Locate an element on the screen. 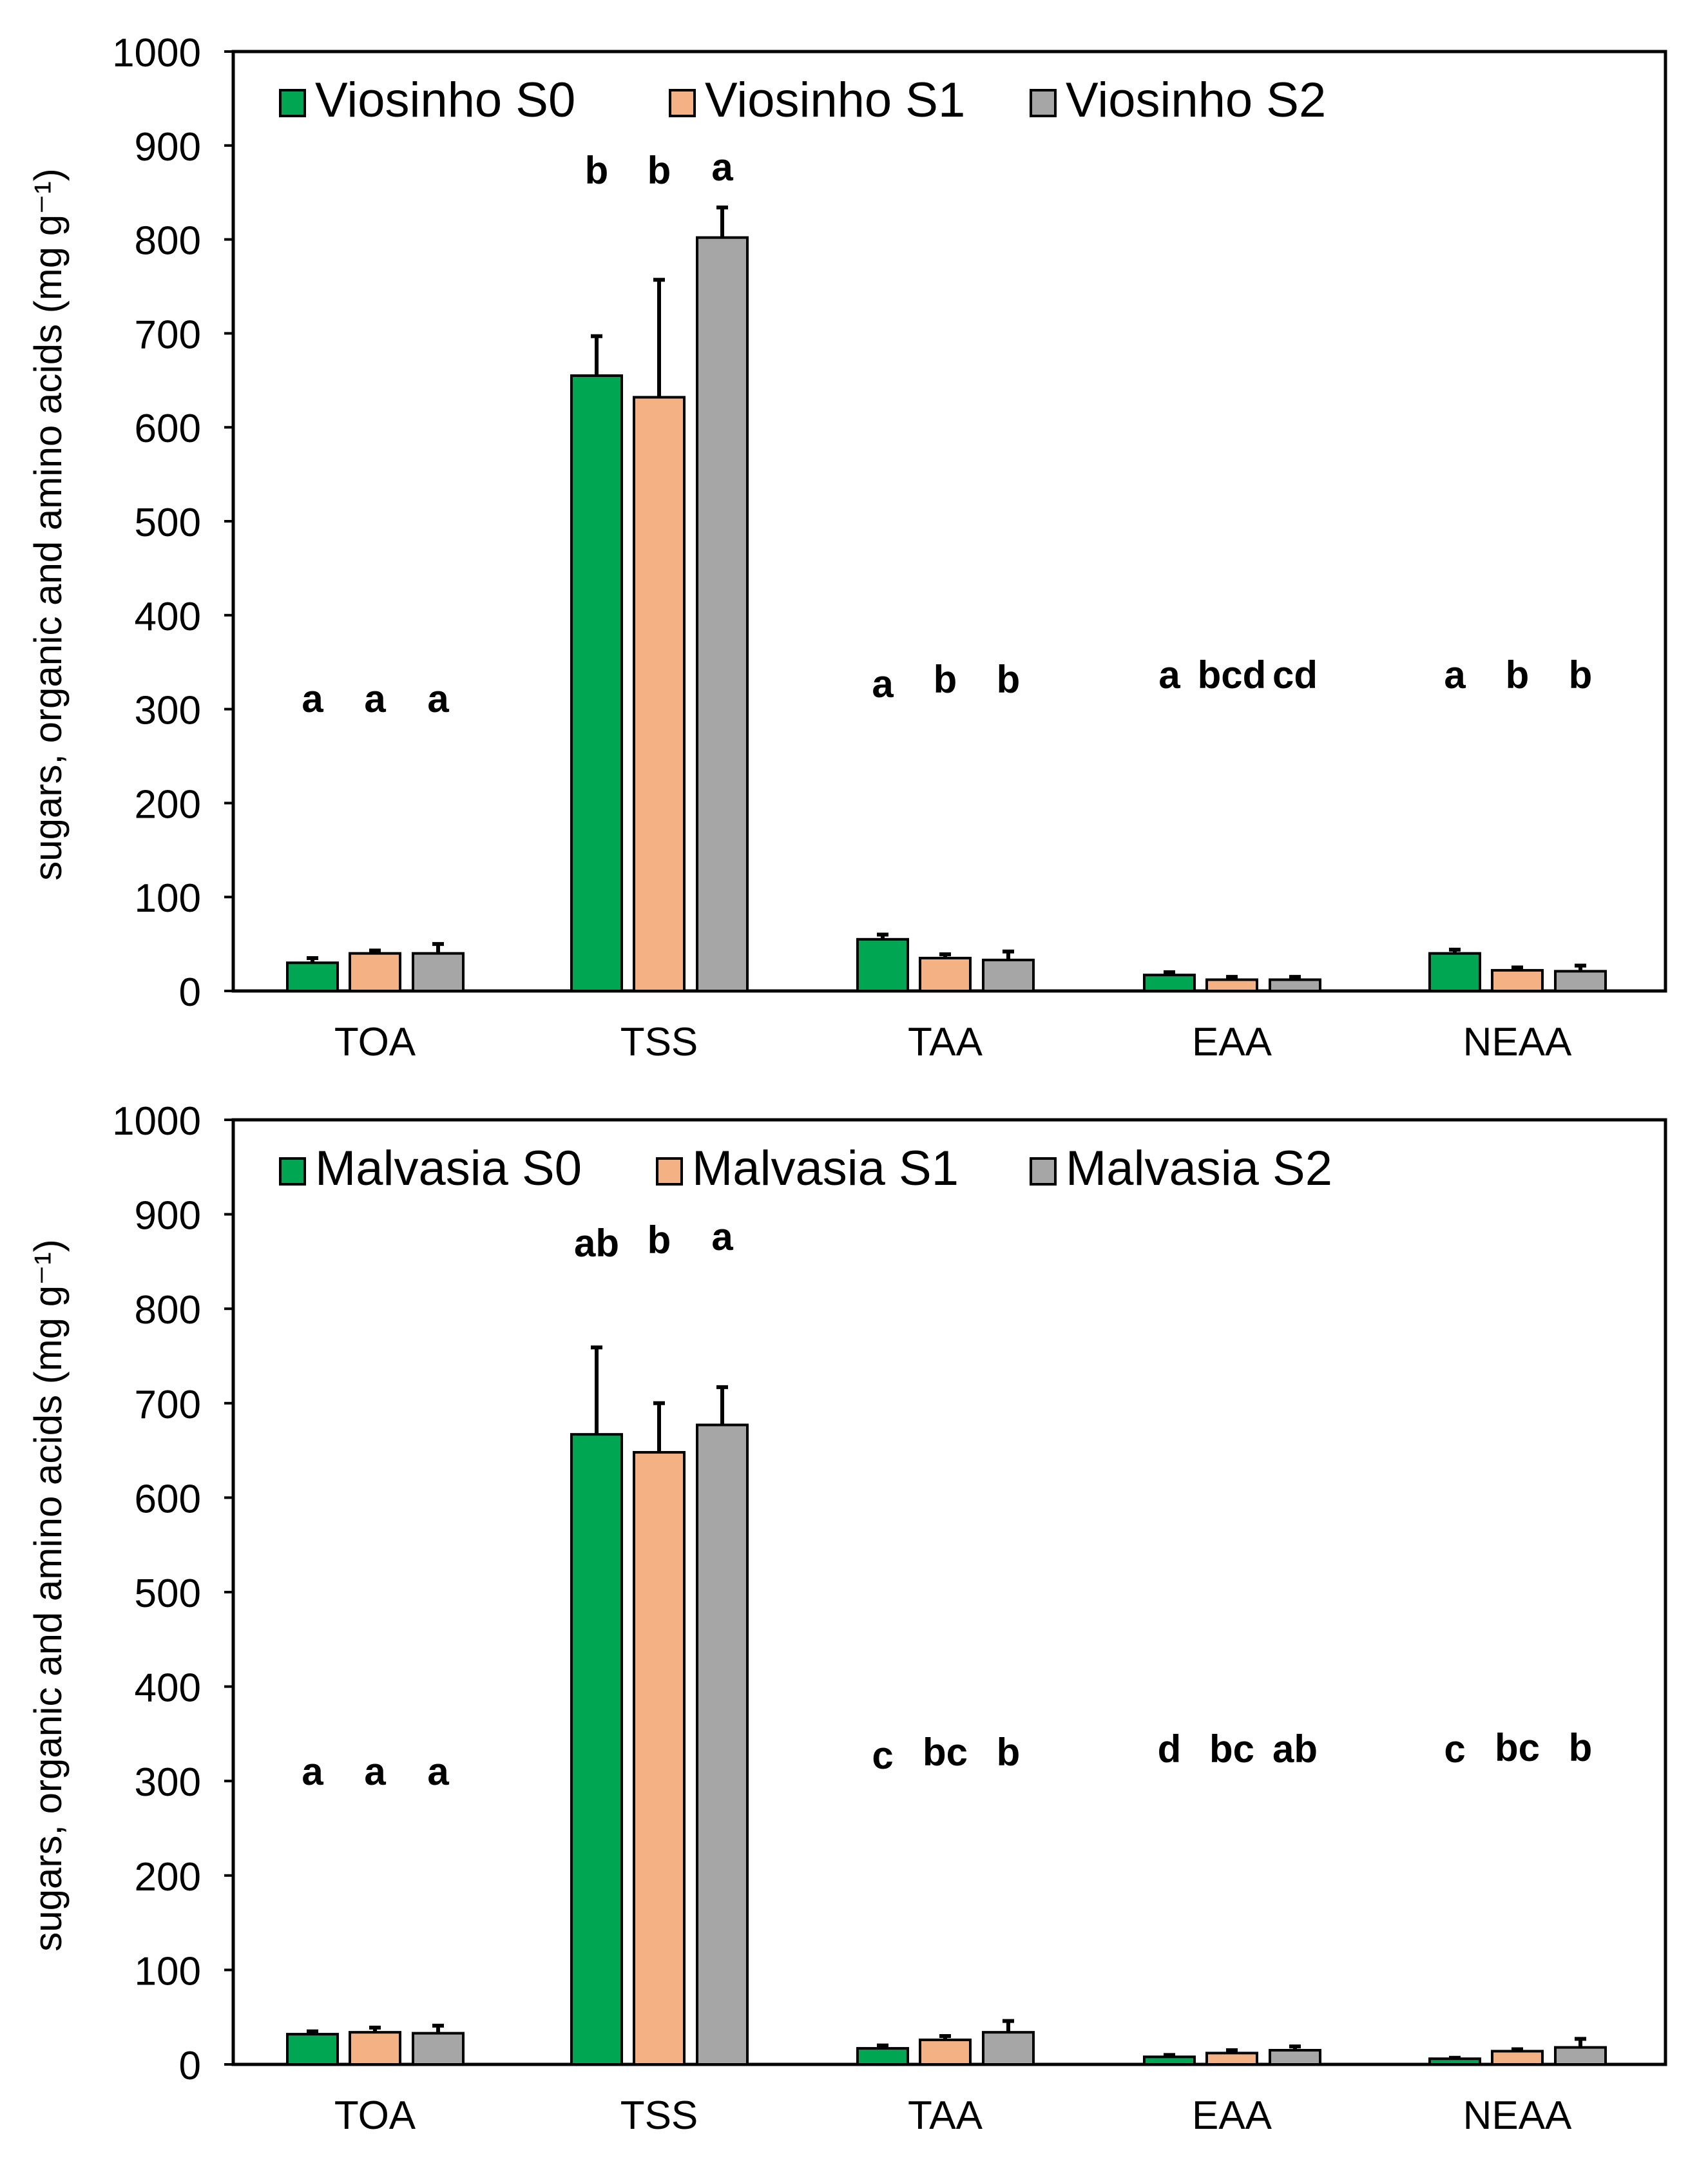 The width and height of the screenshot is (1708, 2172). significance-letter: ab is located at coordinates (1295, 1749).